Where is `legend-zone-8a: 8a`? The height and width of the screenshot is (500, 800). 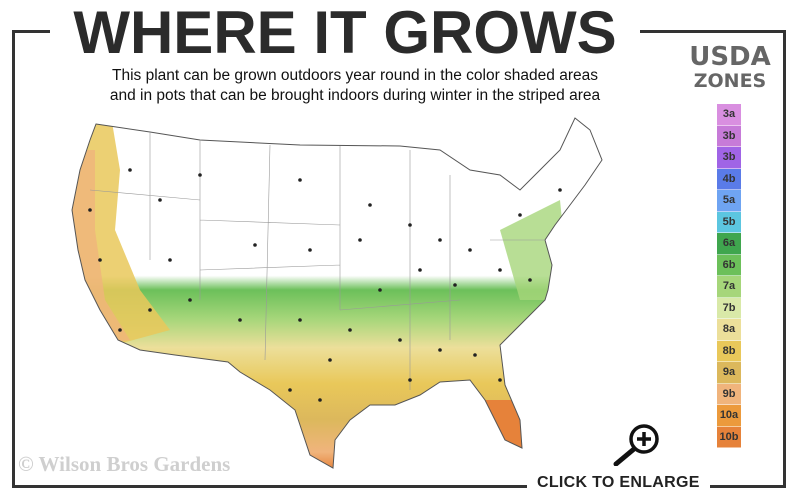
legend-zone-8a: 8a is located at coordinates (729, 330).